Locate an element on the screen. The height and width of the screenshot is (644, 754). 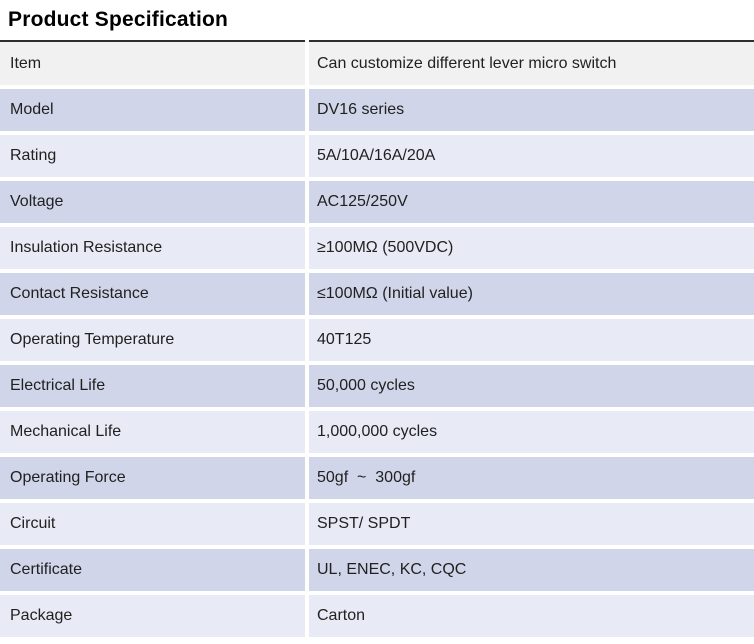
spec-row-value: UL, ENEC, KC, CQC is located at coordinates (531, 570).